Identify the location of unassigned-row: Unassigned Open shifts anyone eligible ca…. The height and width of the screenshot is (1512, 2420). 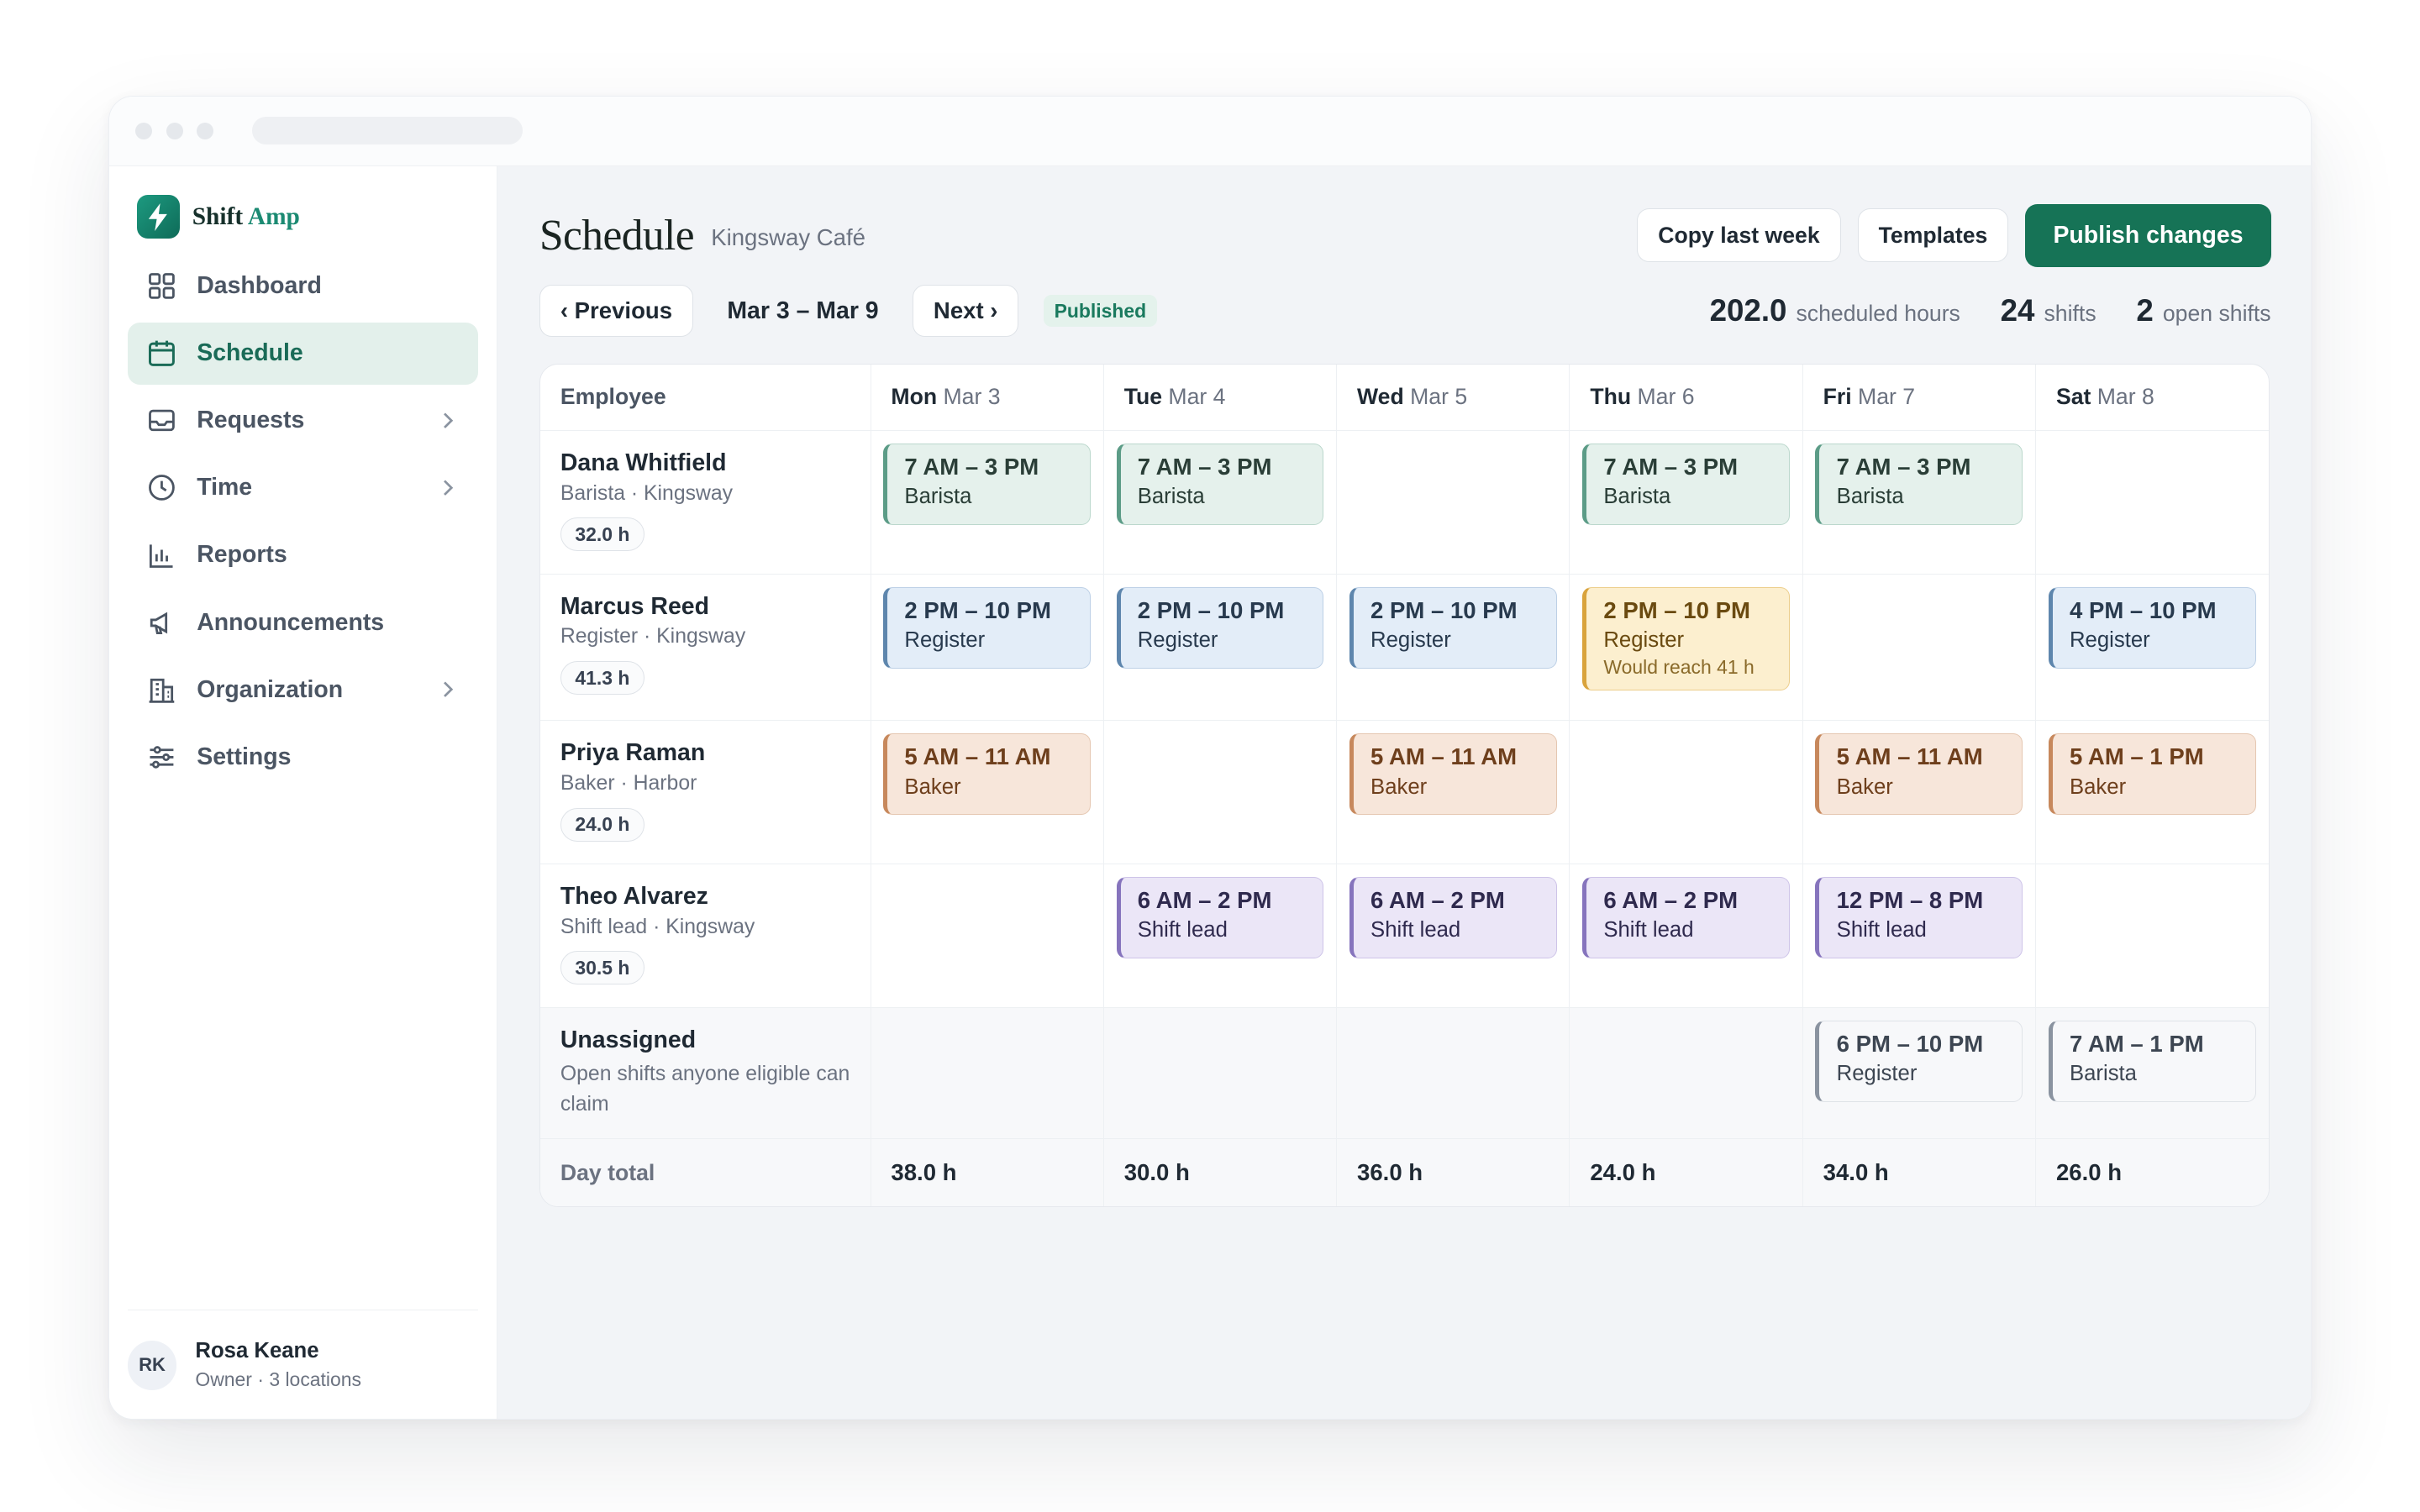
(1404, 1073).